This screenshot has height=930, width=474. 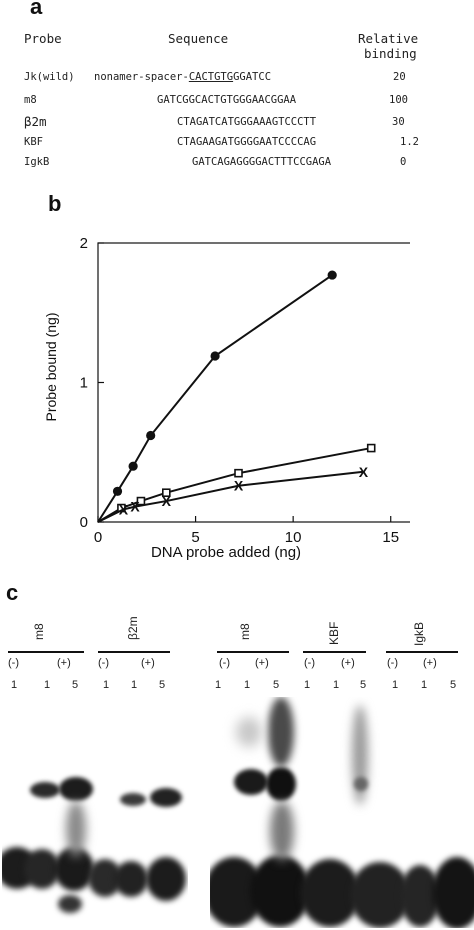 What do you see at coordinates (227, 100) in the screenshot?
I see `probe-sequence: GATCGGCACTGTGGGAACGGAA` at bounding box center [227, 100].